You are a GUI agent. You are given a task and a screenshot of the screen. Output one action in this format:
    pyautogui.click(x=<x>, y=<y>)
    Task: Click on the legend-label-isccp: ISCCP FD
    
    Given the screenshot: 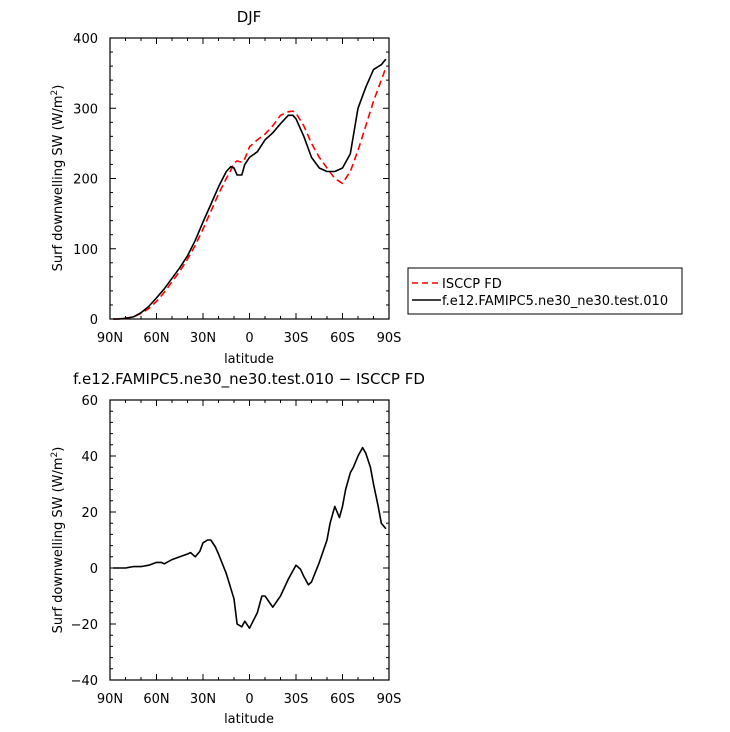 What is the action you would take?
    pyautogui.click(x=472, y=284)
    